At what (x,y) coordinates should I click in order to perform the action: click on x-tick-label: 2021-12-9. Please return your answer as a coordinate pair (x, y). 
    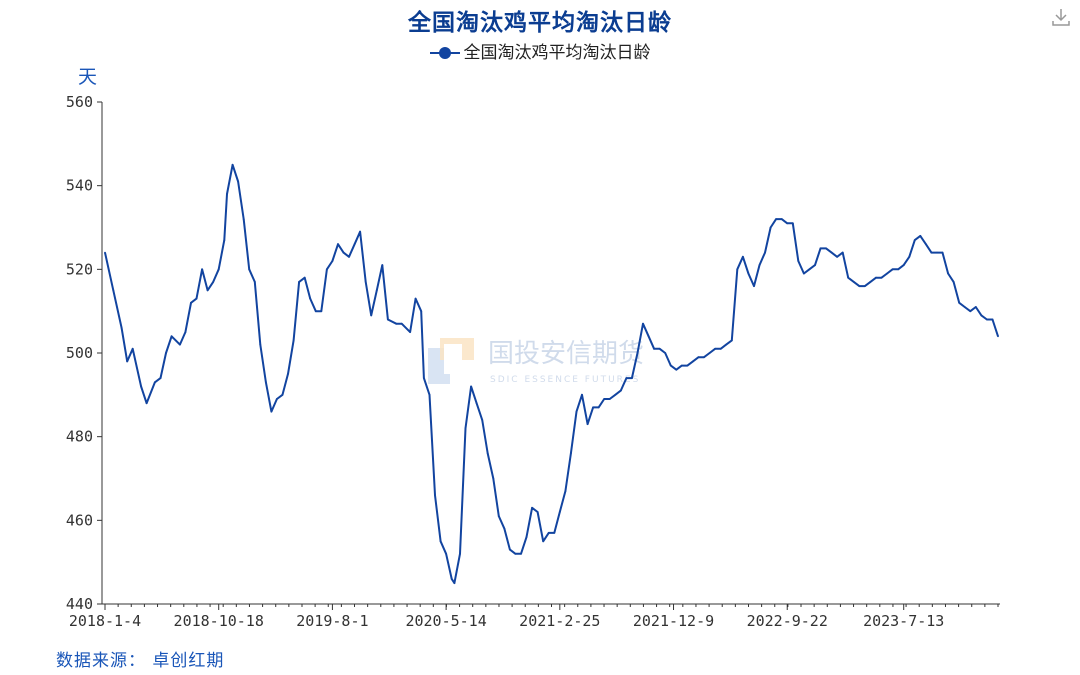
    Looking at the image, I should click on (673, 621).